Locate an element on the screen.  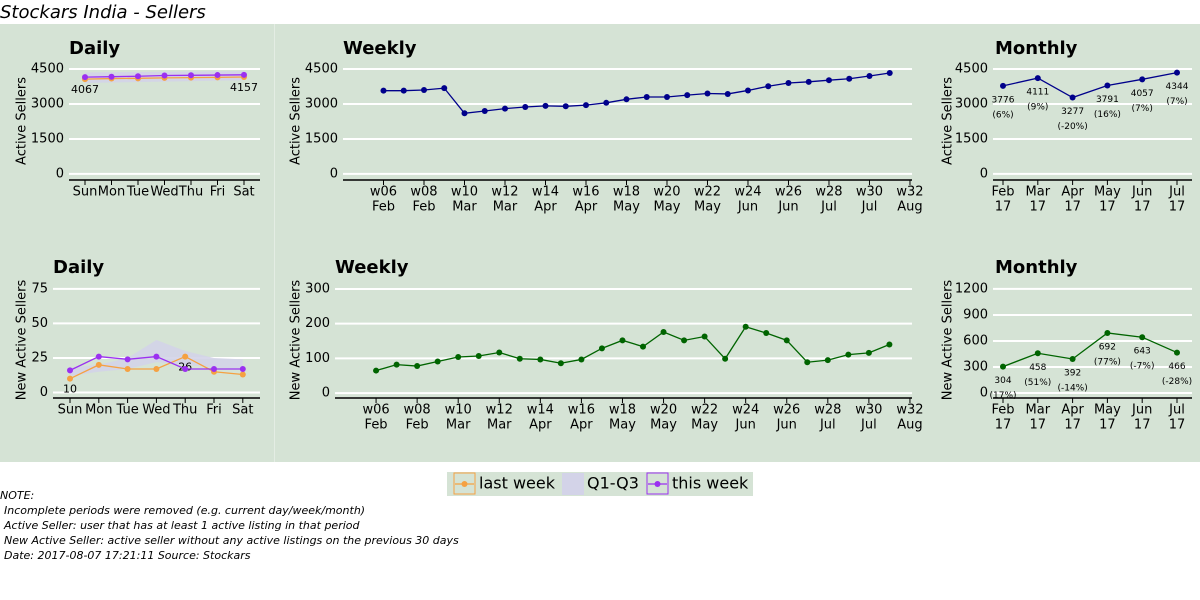
x-tick-label: w10 is located at coordinates (458, 410).